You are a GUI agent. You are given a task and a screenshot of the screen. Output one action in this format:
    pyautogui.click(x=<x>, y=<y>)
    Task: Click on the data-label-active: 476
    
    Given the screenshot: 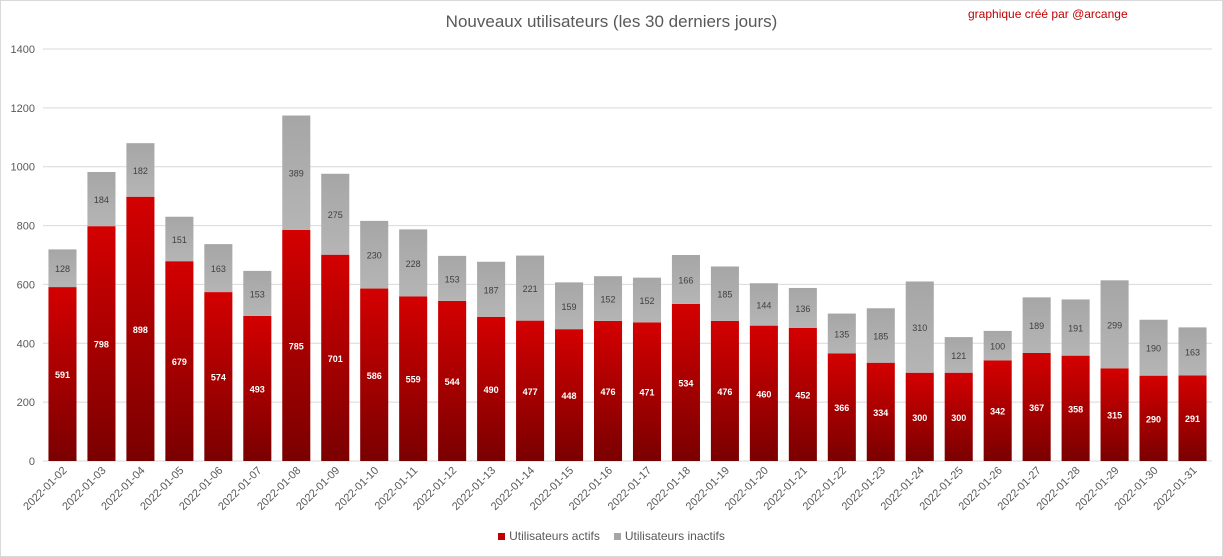 What is the action you would take?
    pyautogui.click(x=608, y=392)
    